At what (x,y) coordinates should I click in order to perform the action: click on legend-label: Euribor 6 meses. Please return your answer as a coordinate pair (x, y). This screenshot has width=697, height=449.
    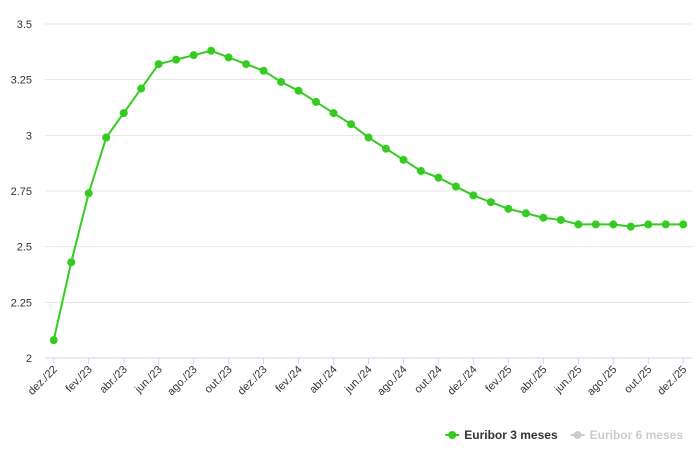
    Looking at the image, I should click on (637, 435).